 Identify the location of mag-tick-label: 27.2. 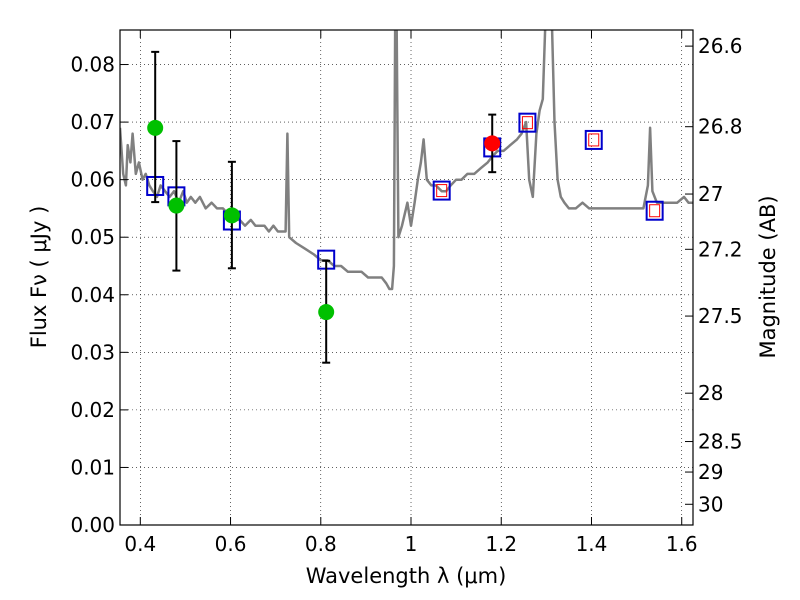
(720, 249).